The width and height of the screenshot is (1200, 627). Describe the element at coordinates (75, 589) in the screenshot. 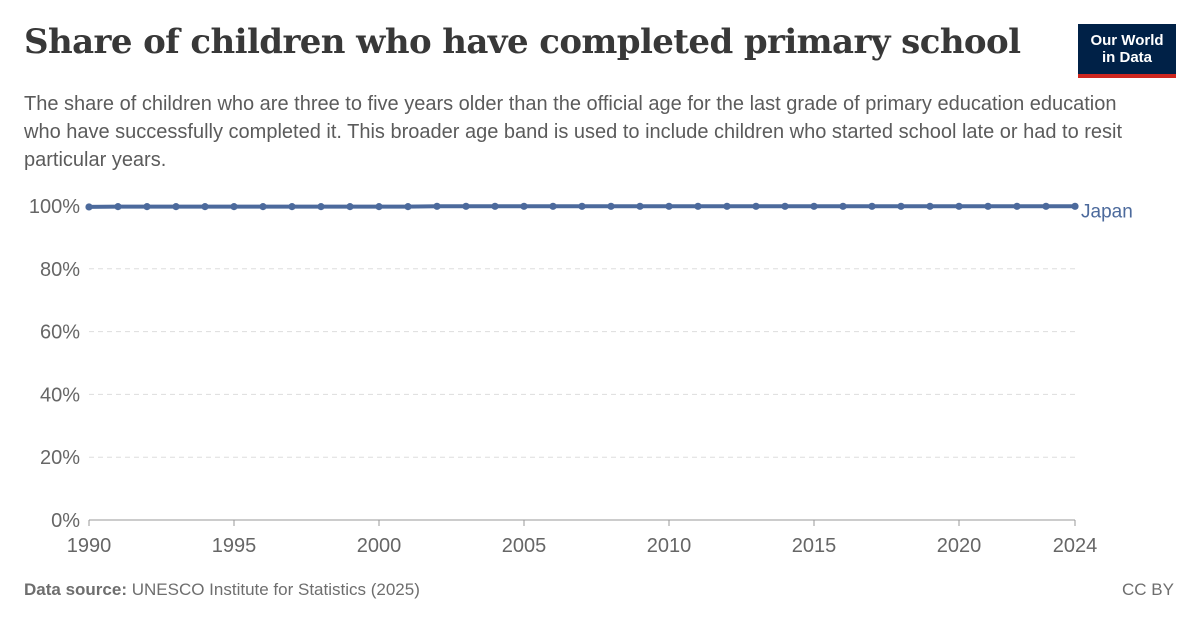

I see `data-source-label: Data source:` at that location.